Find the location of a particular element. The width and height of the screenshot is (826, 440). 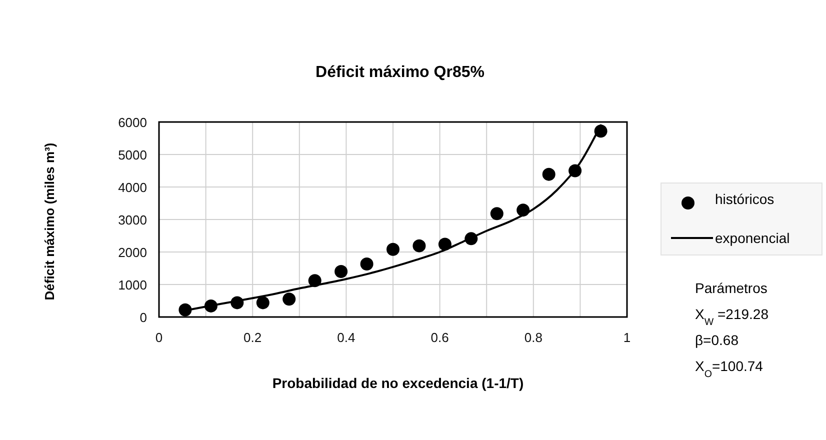

y-tick-label: 1000 is located at coordinates (132, 285).